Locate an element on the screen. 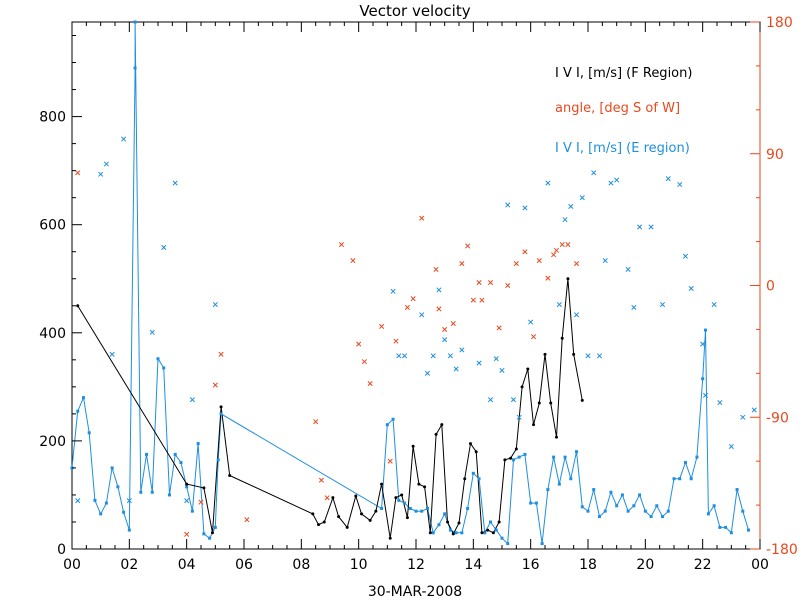  right-y-tick-label: -180 is located at coordinates (782, 550).